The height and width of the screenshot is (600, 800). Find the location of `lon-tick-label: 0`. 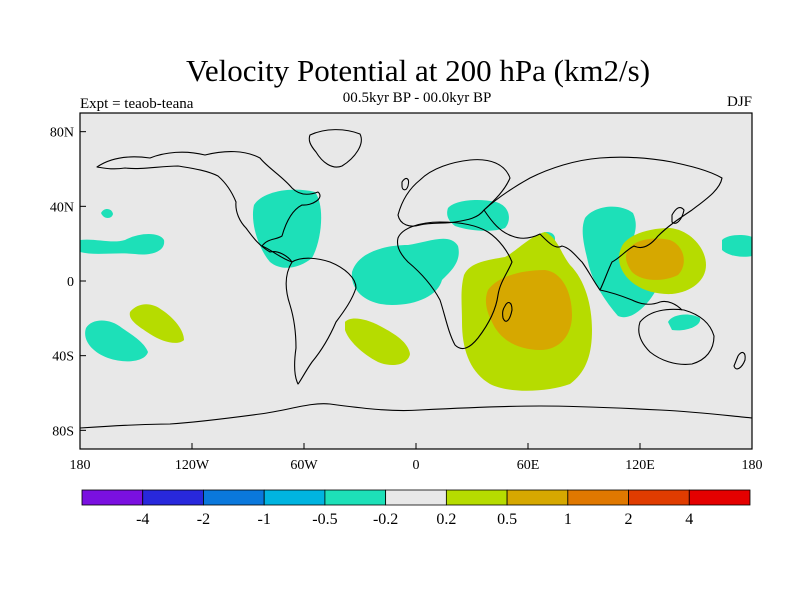

lon-tick-label: 0 is located at coordinates (416, 465).